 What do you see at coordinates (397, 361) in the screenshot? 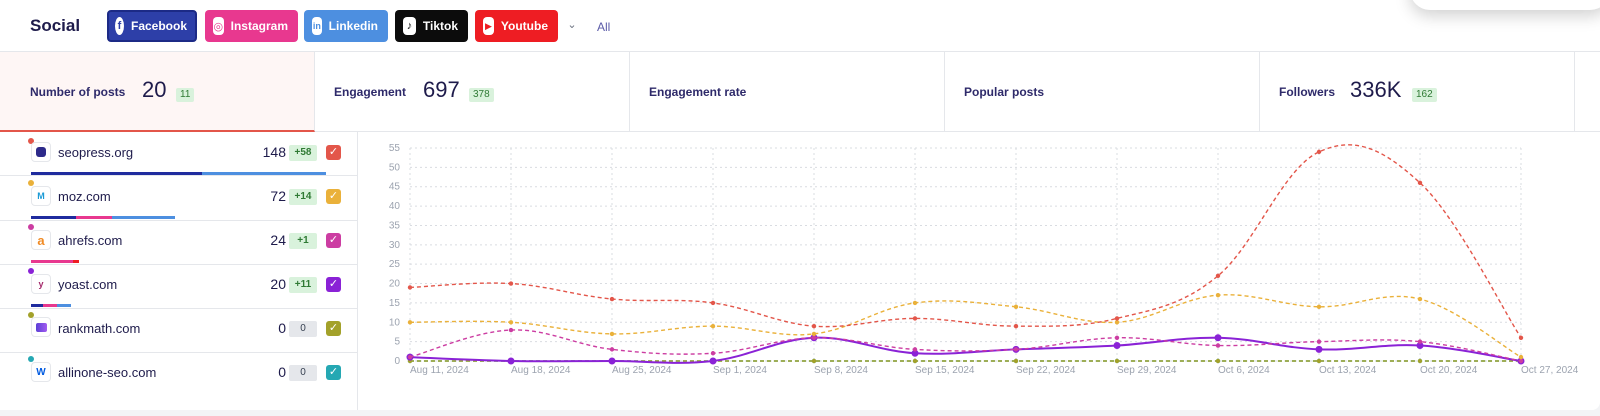
I see `y-tick-label: 0` at bounding box center [397, 361].